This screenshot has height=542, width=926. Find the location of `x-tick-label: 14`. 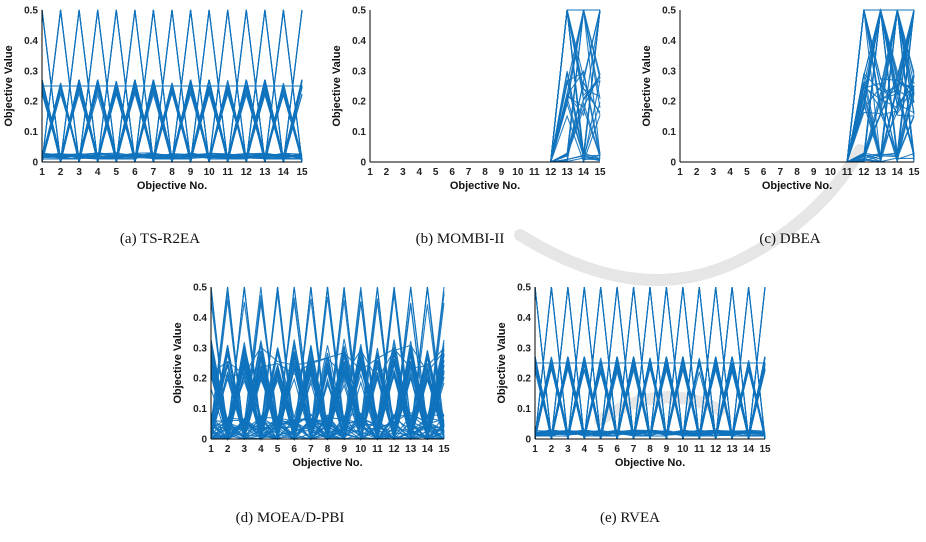

x-tick-label: 14 is located at coordinates (428, 449).